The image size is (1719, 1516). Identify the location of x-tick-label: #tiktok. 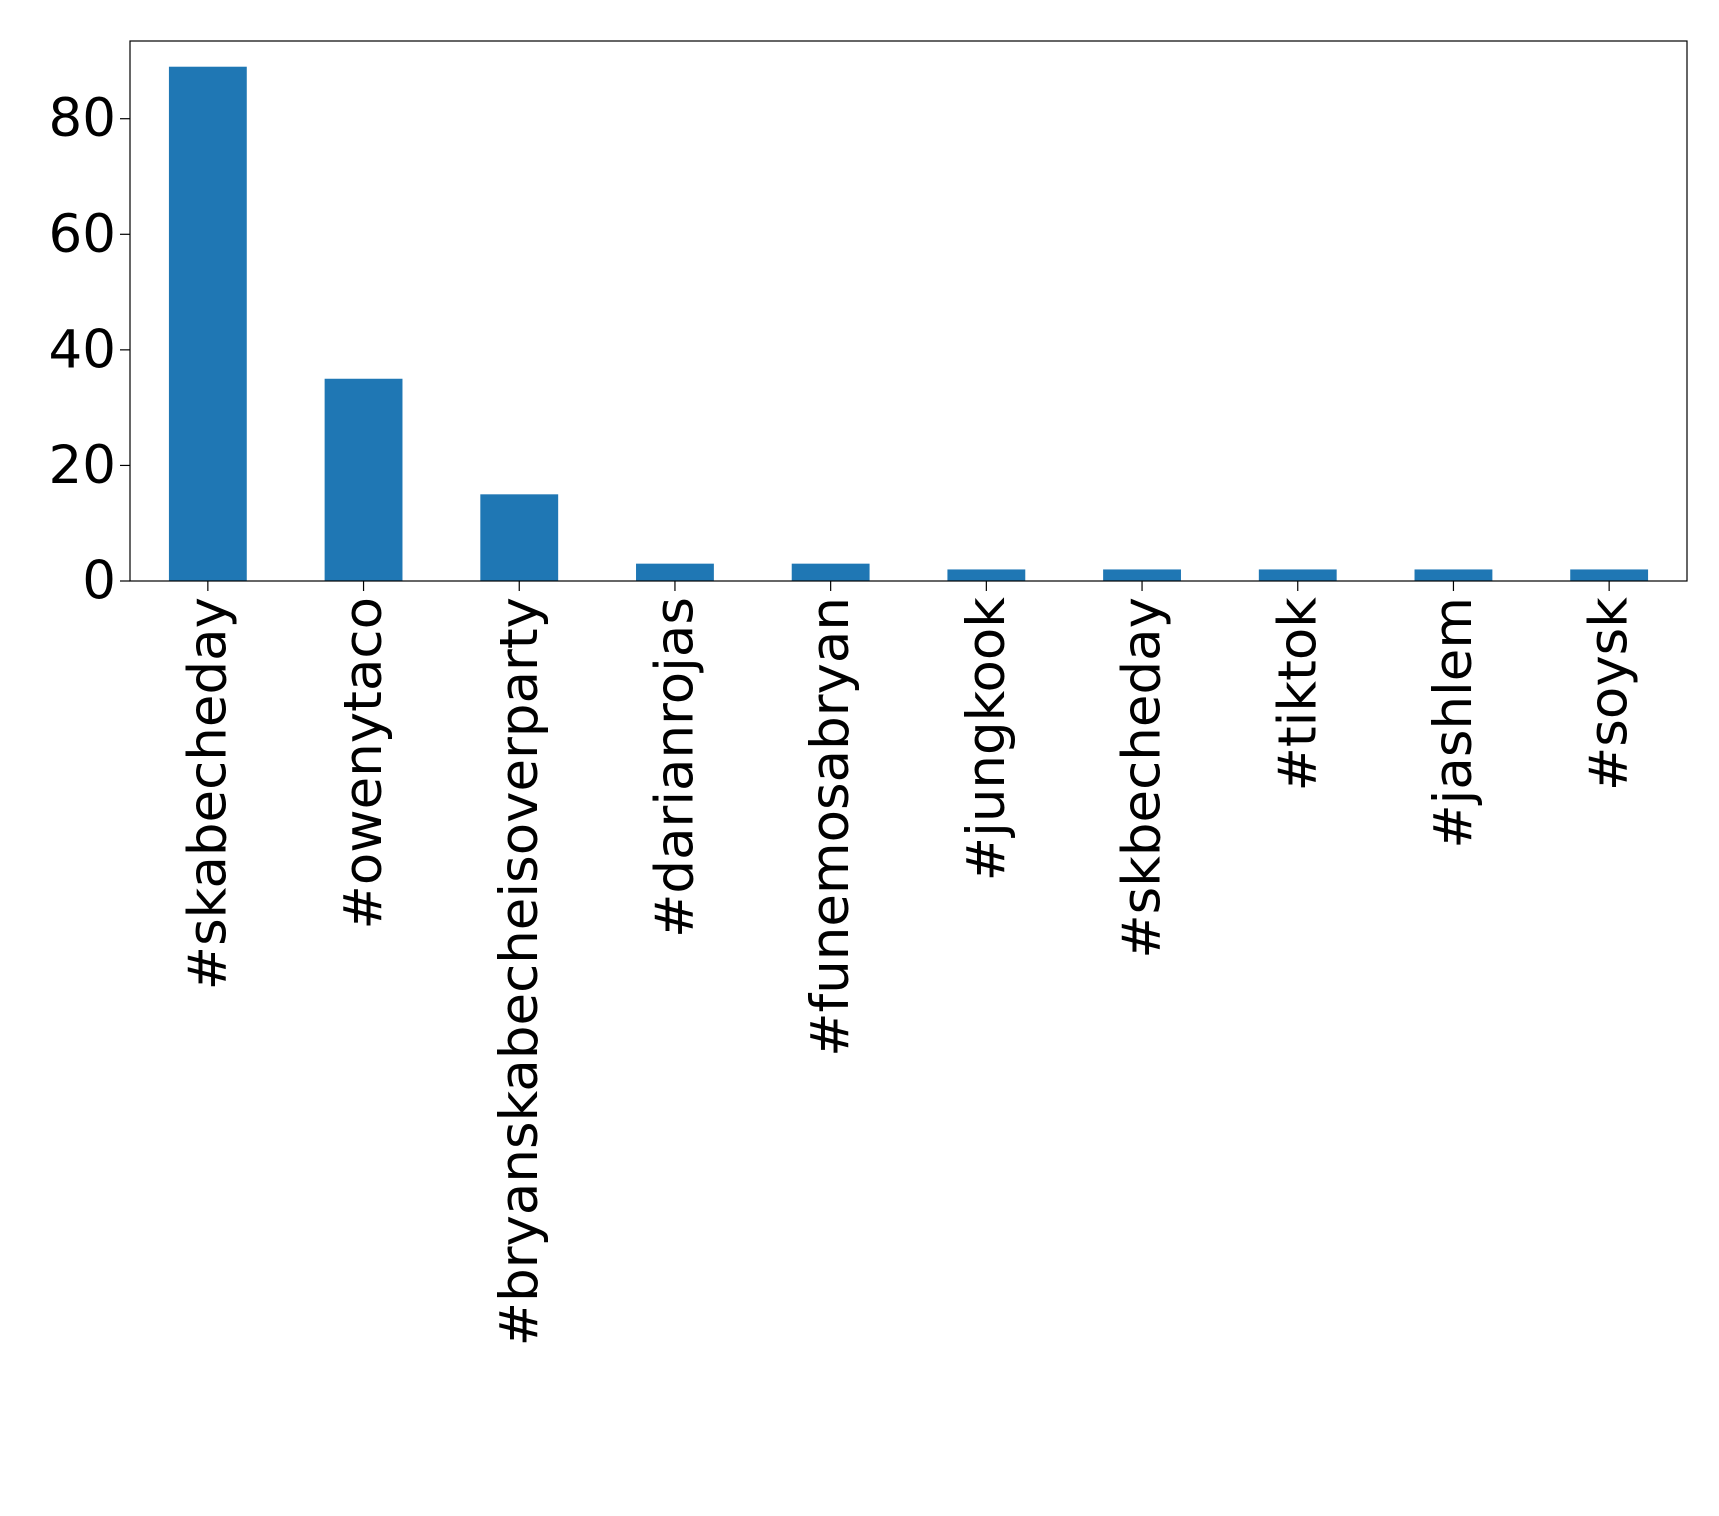
(1297, 694).